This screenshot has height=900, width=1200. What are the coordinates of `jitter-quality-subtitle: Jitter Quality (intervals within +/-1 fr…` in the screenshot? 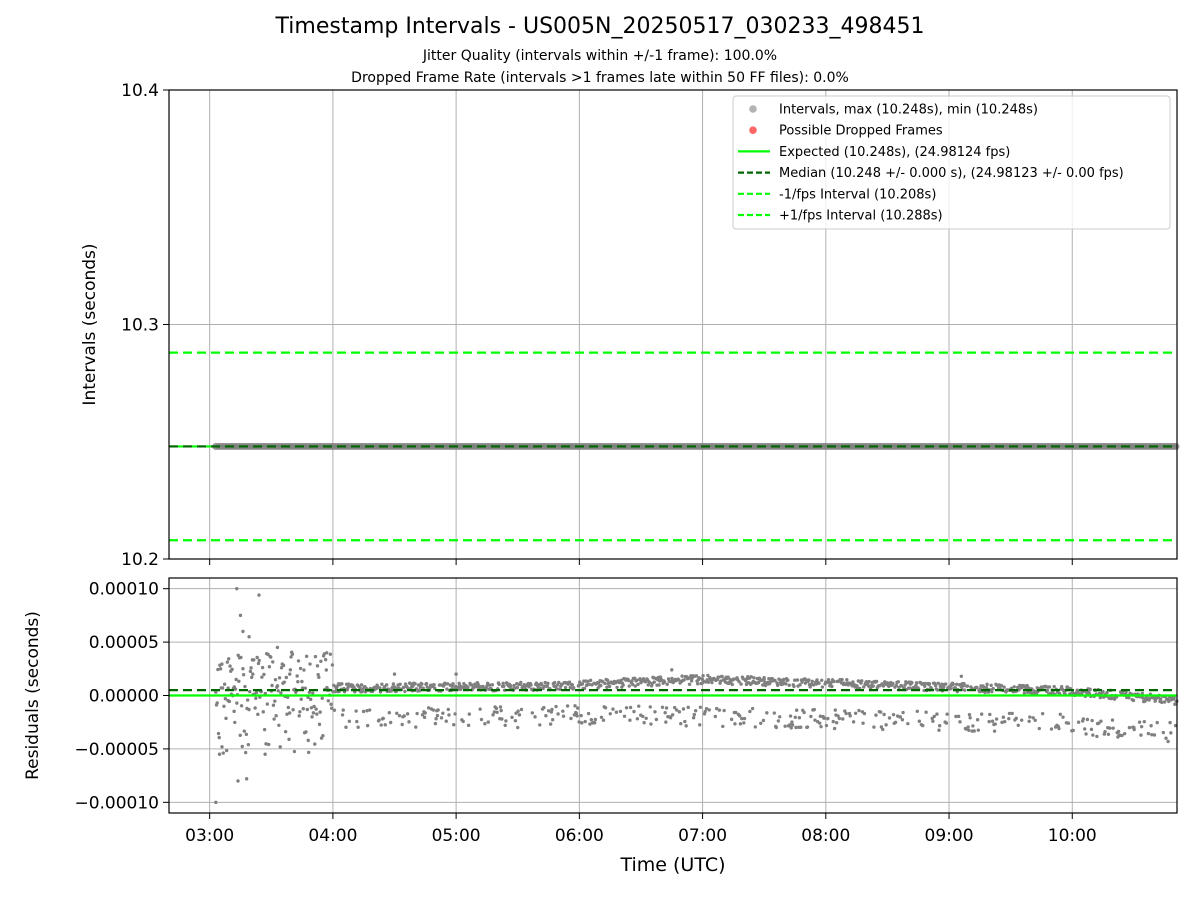 It's located at (600, 56).